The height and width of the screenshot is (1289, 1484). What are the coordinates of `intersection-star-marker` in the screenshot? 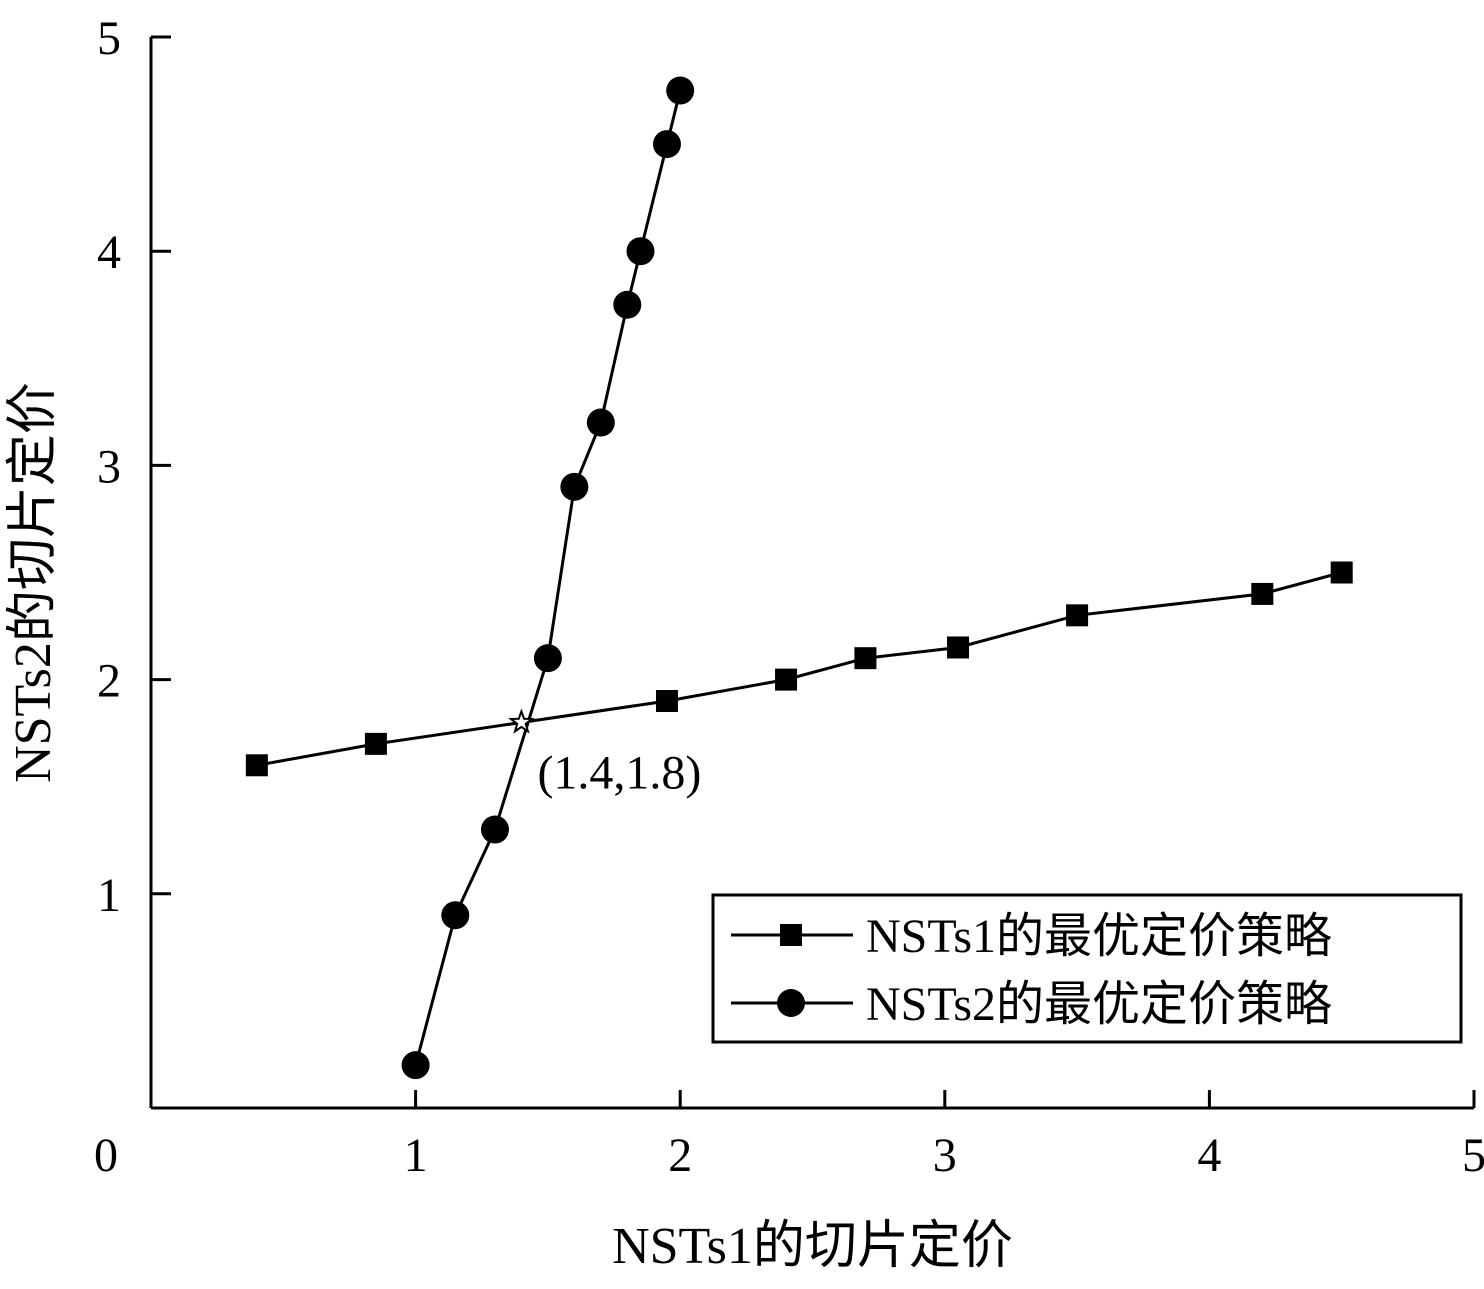 It's located at (521, 721).